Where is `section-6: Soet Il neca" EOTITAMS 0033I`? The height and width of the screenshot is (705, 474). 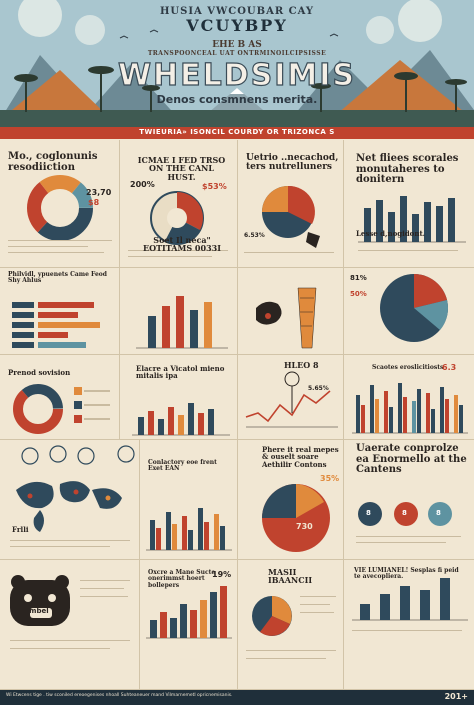 section-6: Soet Il neca" EOTITAMS 0033I is located at coordinates (179, 295).